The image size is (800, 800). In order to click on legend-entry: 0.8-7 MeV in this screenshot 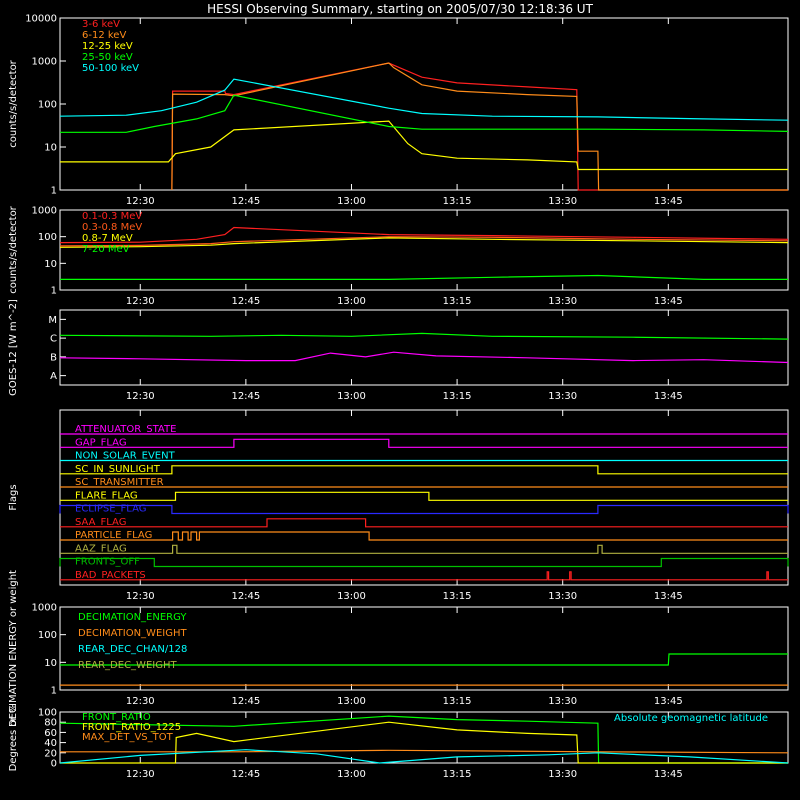, I will do `click(107, 238)`.